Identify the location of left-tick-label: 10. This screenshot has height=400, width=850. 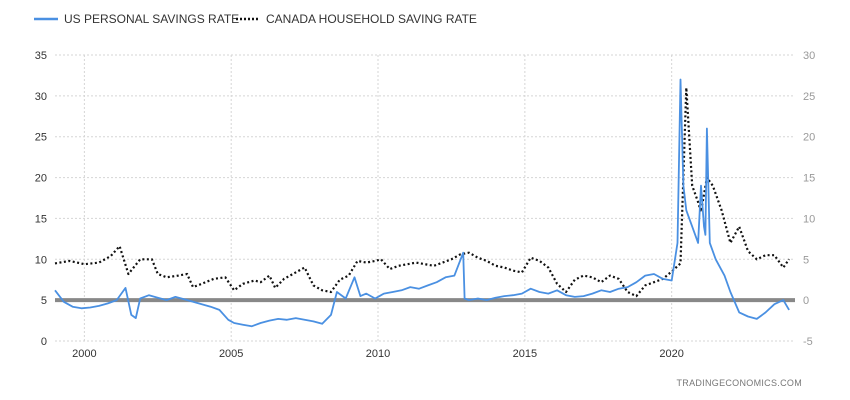
(41, 260).